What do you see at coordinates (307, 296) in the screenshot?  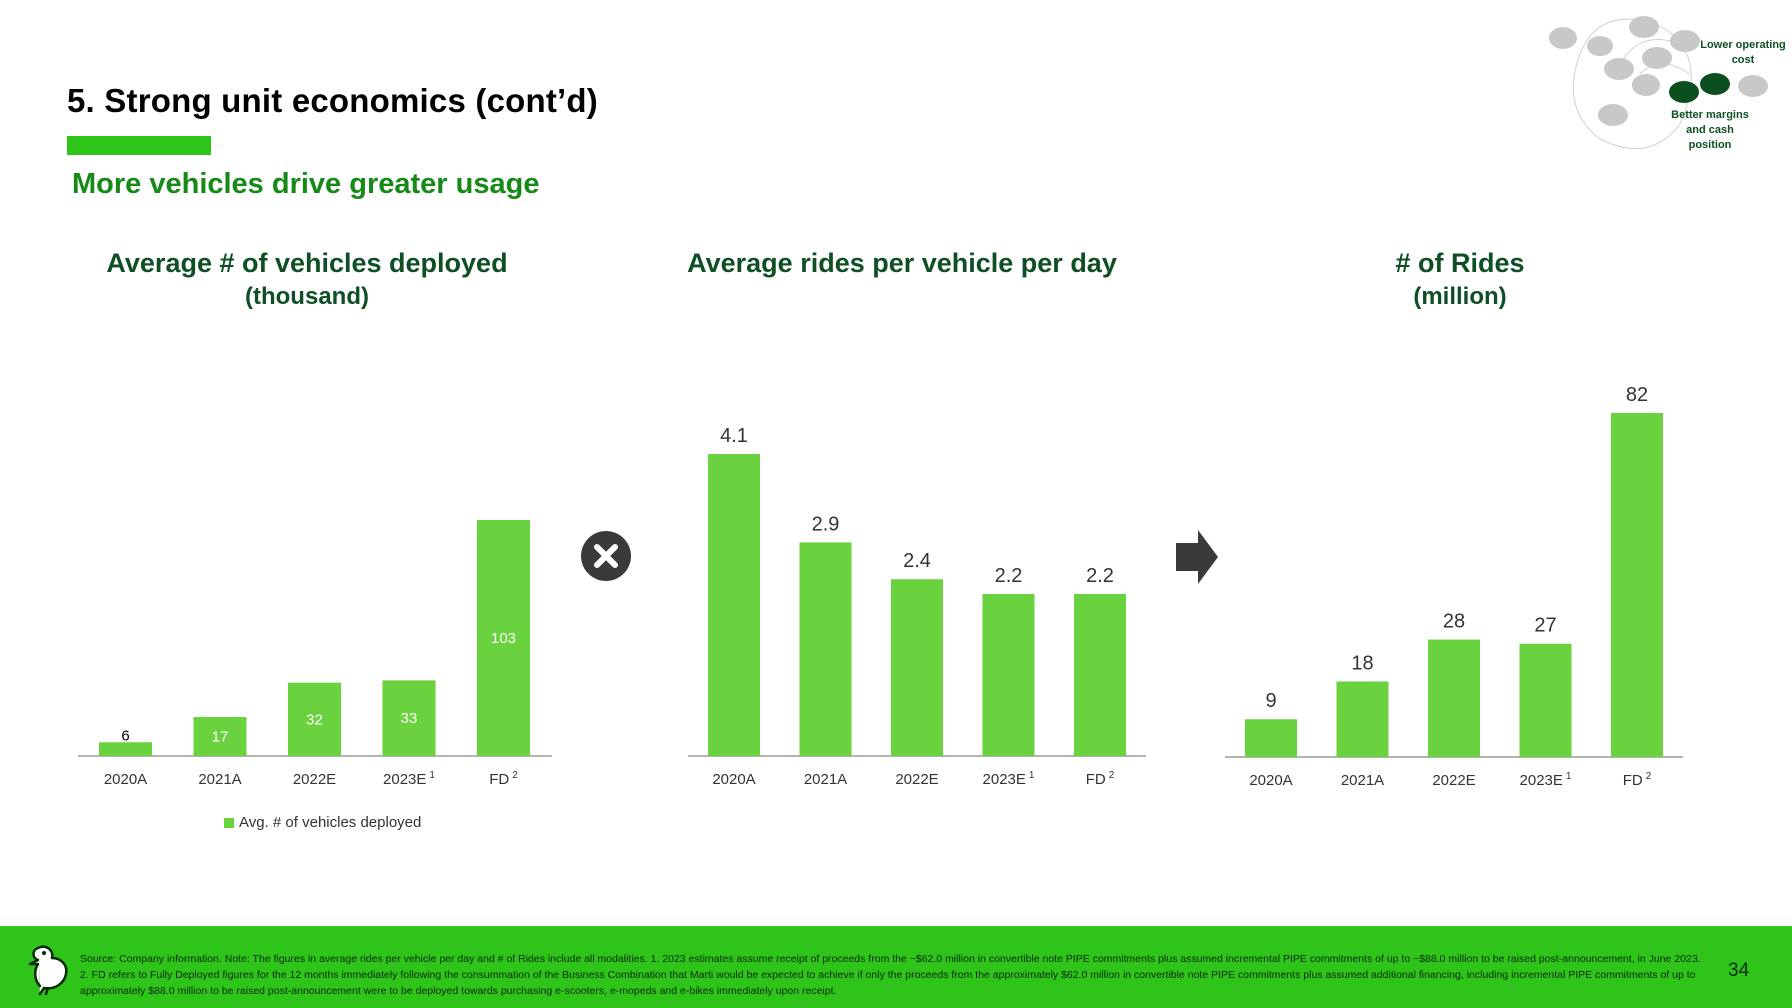 I see `chart-unit-vehicles: (thousand)` at bounding box center [307, 296].